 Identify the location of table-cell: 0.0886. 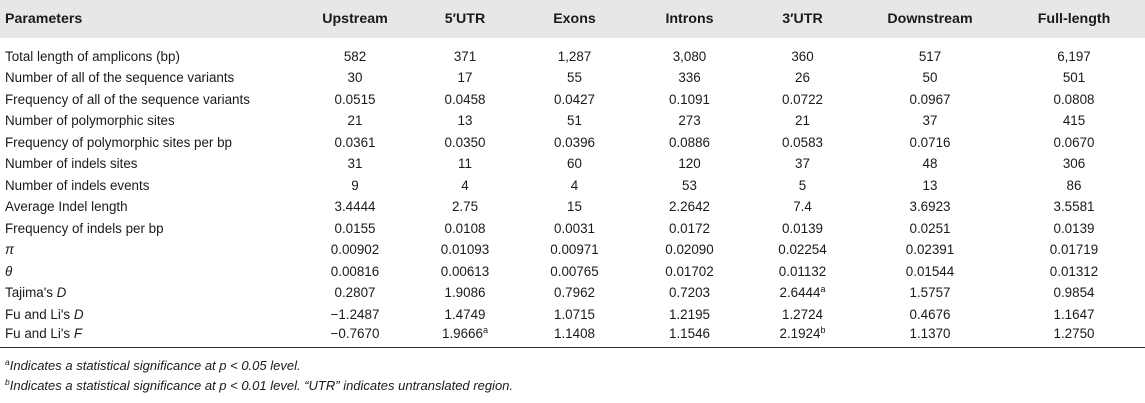
(689, 143).